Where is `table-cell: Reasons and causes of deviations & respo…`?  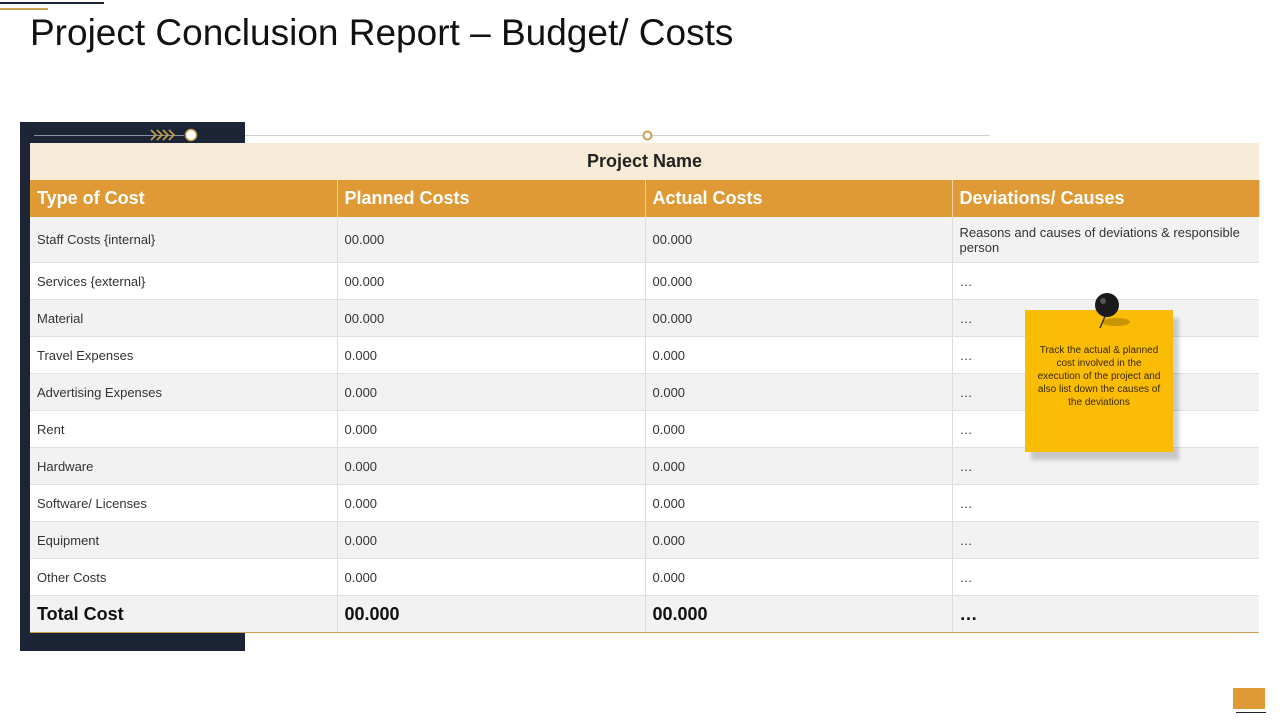 table-cell: Reasons and causes of deviations & respo… is located at coordinates (1105, 240).